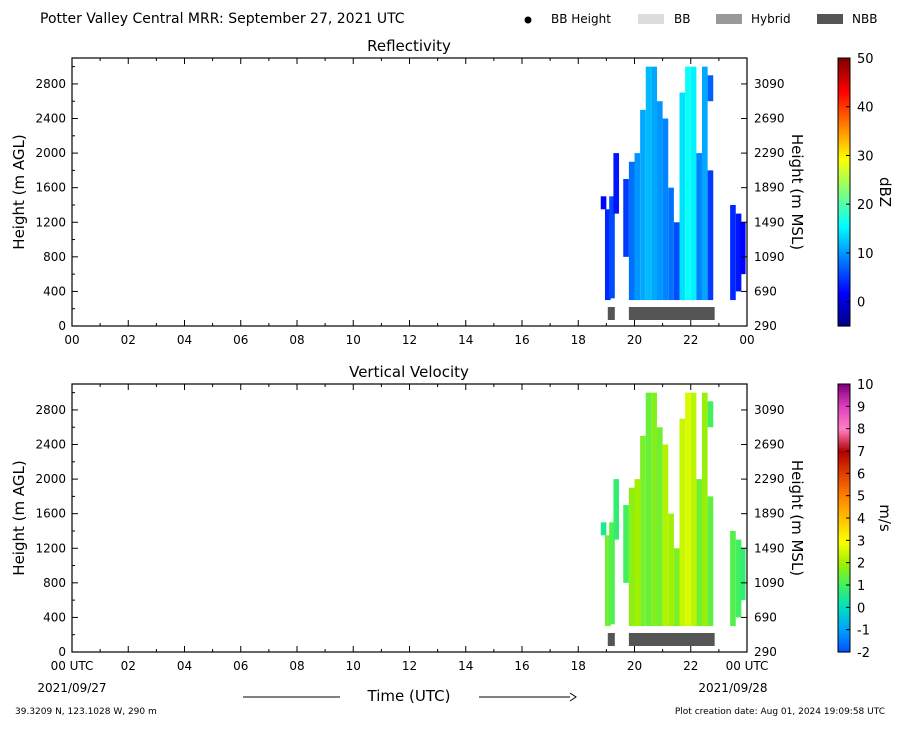  I want to click on nbb-legend-label: NBB, so click(864, 19).